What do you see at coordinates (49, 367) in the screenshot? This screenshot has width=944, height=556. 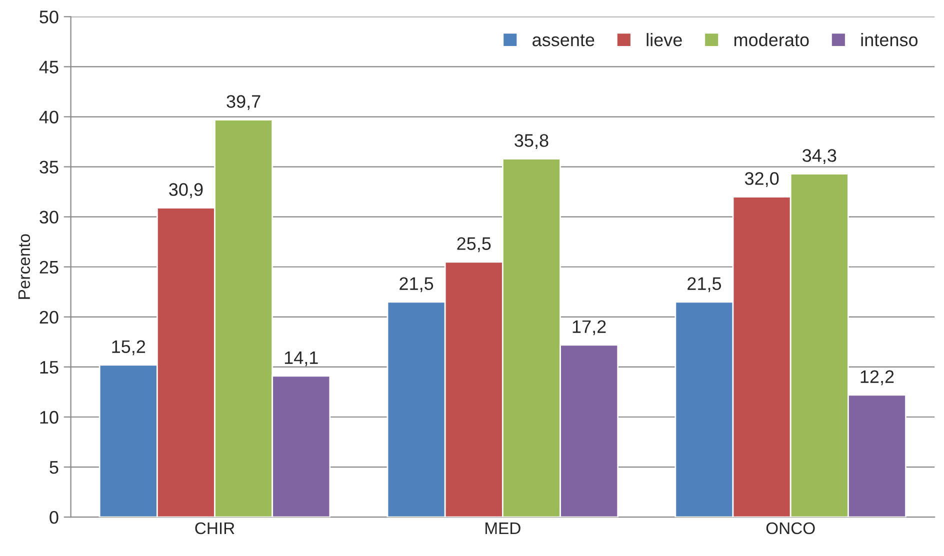 I see `y-tick-label: 15` at bounding box center [49, 367].